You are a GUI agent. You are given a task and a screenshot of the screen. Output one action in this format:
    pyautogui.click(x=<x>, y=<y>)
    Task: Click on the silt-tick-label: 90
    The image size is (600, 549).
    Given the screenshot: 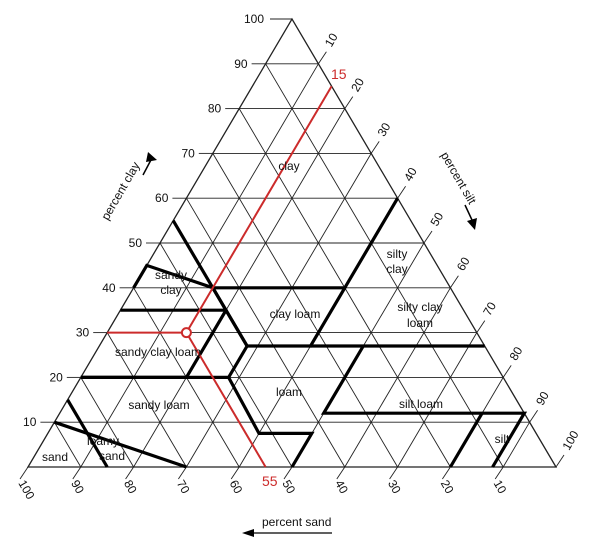 What is the action you would take?
    pyautogui.click(x=542, y=398)
    